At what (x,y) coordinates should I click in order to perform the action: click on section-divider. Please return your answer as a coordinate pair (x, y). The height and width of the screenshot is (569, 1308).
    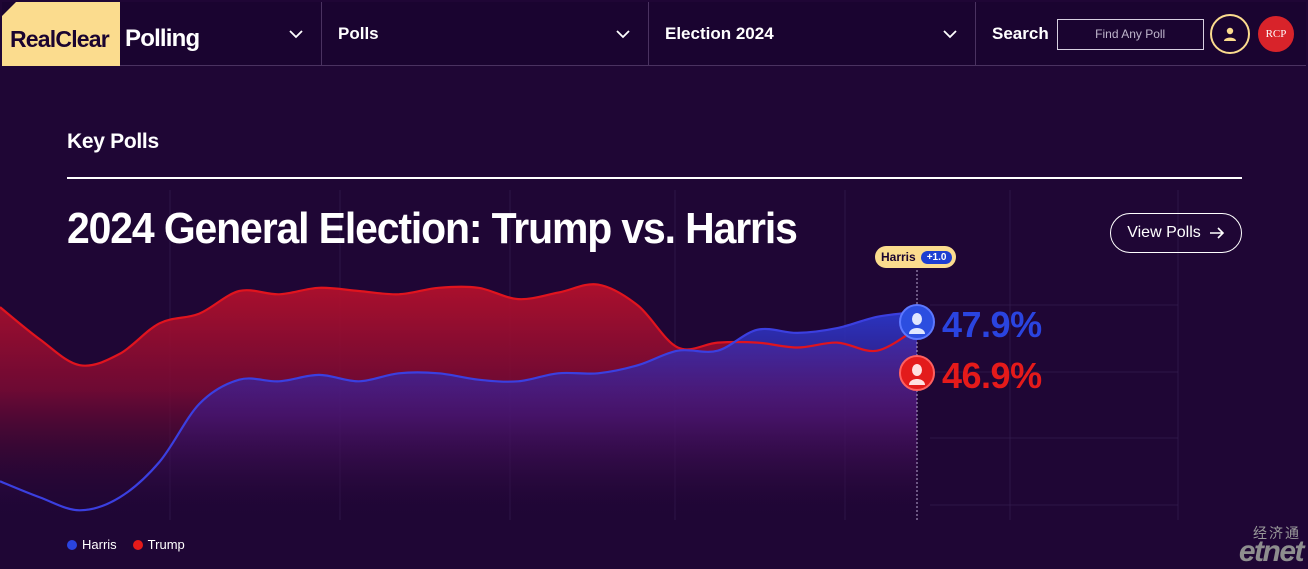
    Looking at the image, I should click on (654, 178).